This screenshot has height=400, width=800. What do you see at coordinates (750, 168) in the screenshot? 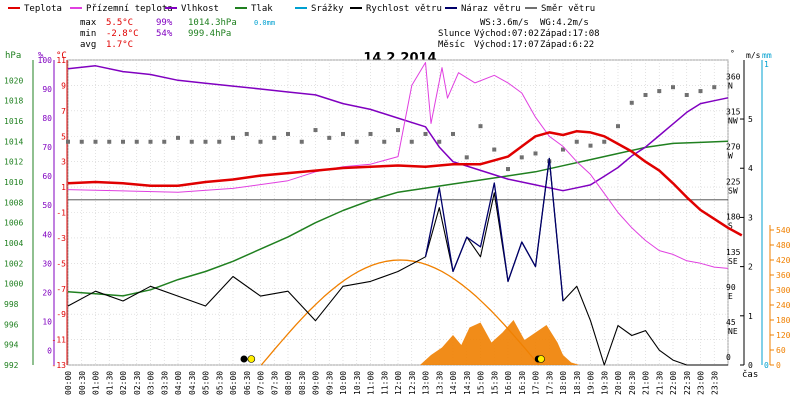
I see `windspeed-tick: 4` at bounding box center [750, 168].